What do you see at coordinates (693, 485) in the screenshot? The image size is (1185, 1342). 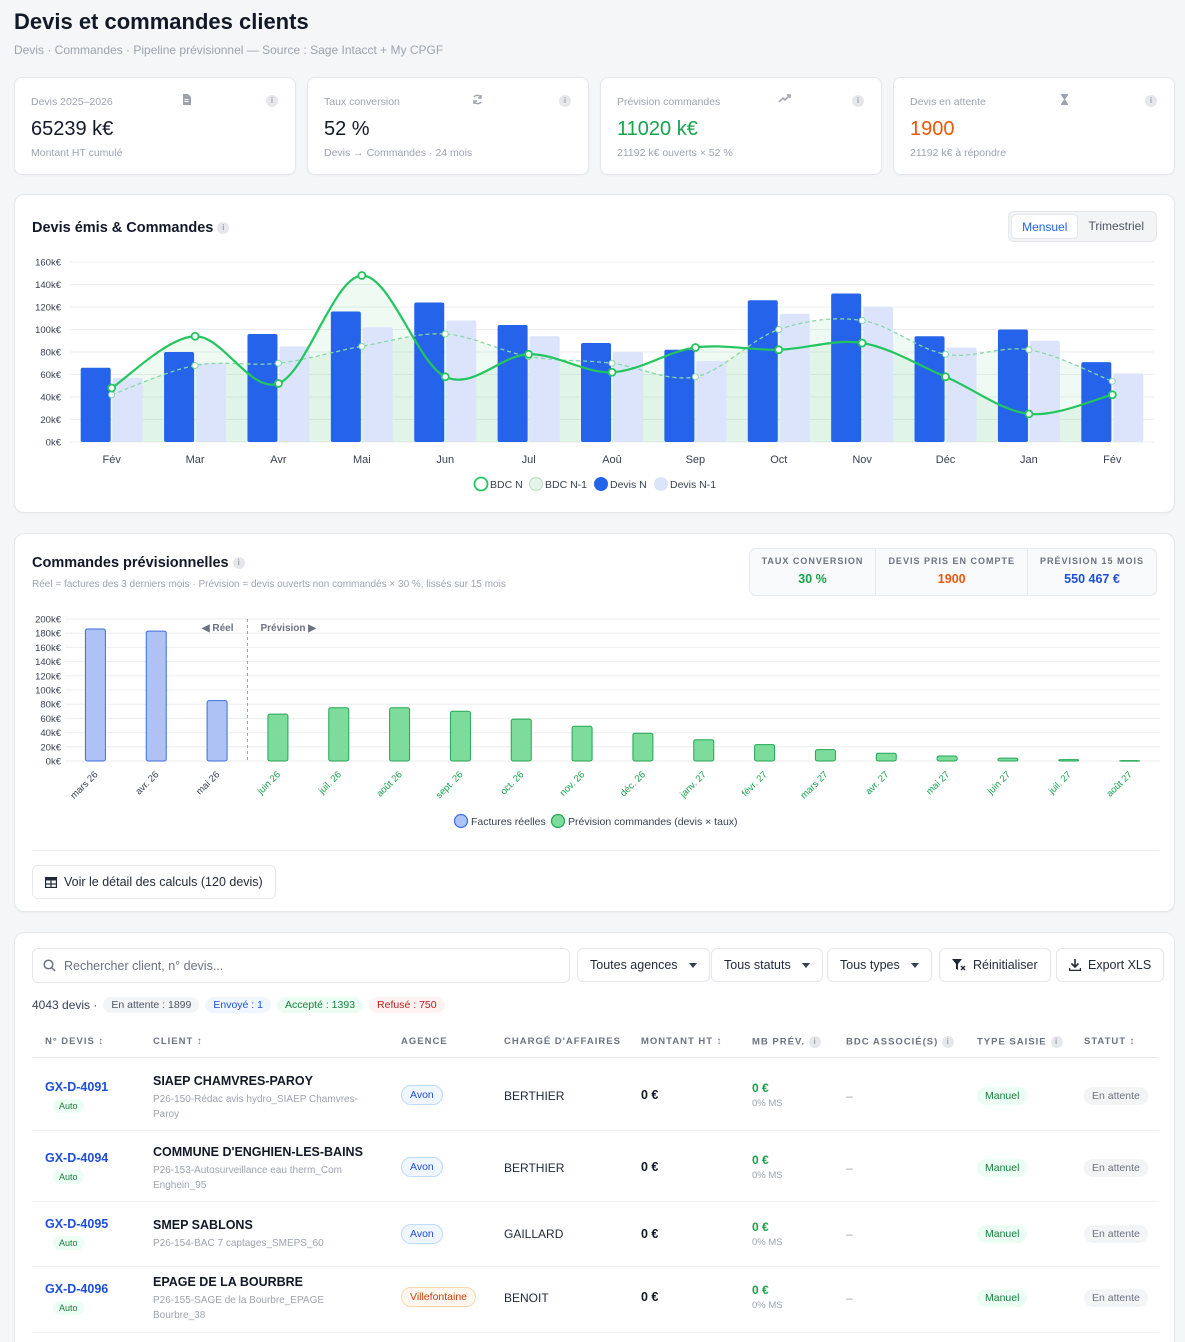 I see `legend-label: Devis N-1` at bounding box center [693, 485].